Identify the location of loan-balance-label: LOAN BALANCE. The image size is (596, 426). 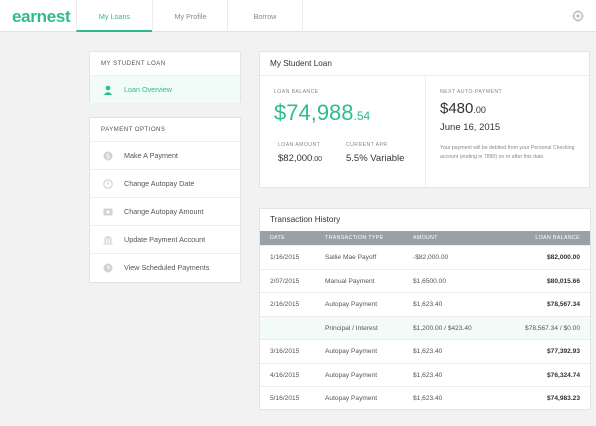
(296, 92).